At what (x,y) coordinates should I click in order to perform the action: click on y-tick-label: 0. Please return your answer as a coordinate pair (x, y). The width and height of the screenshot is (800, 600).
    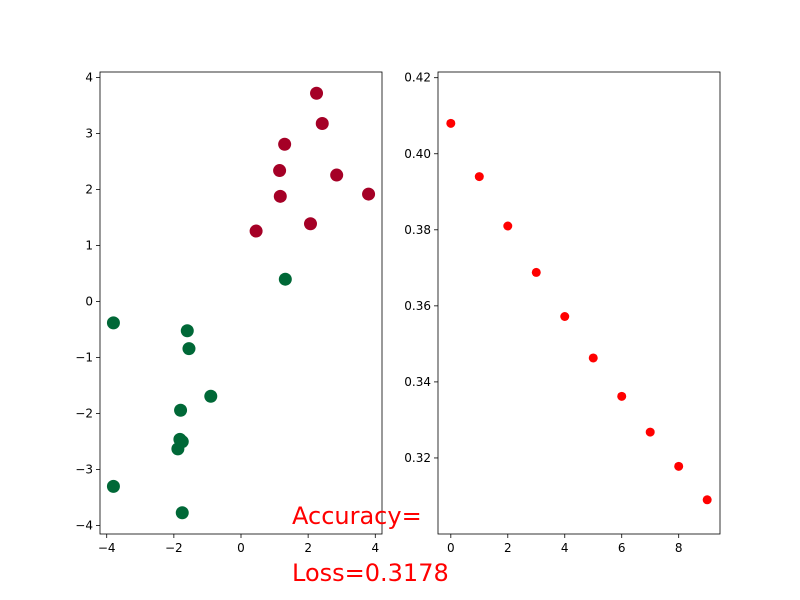
    Looking at the image, I should click on (89, 302).